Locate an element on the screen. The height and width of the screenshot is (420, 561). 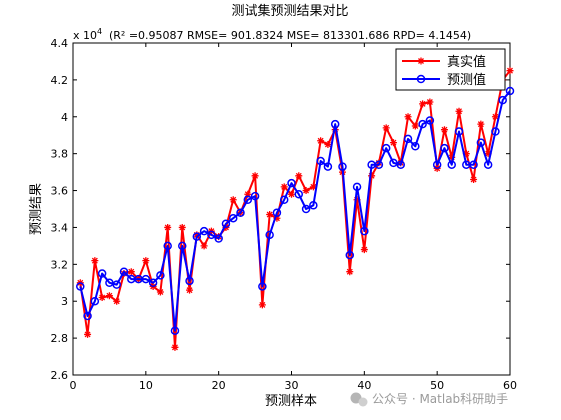
legend-label-pred: 预测值 is located at coordinates (466, 80).